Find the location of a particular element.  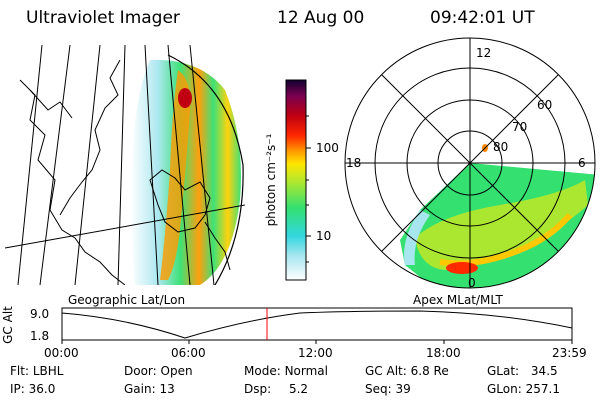

status-glat-label: GLat: is located at coordinates (503, 371).